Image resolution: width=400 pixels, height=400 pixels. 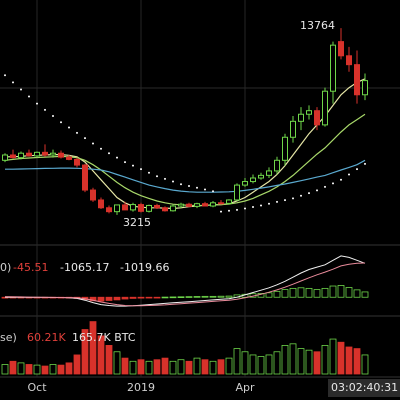 I want to click on x-tick-label: Apr, so click(x=245, y=387).